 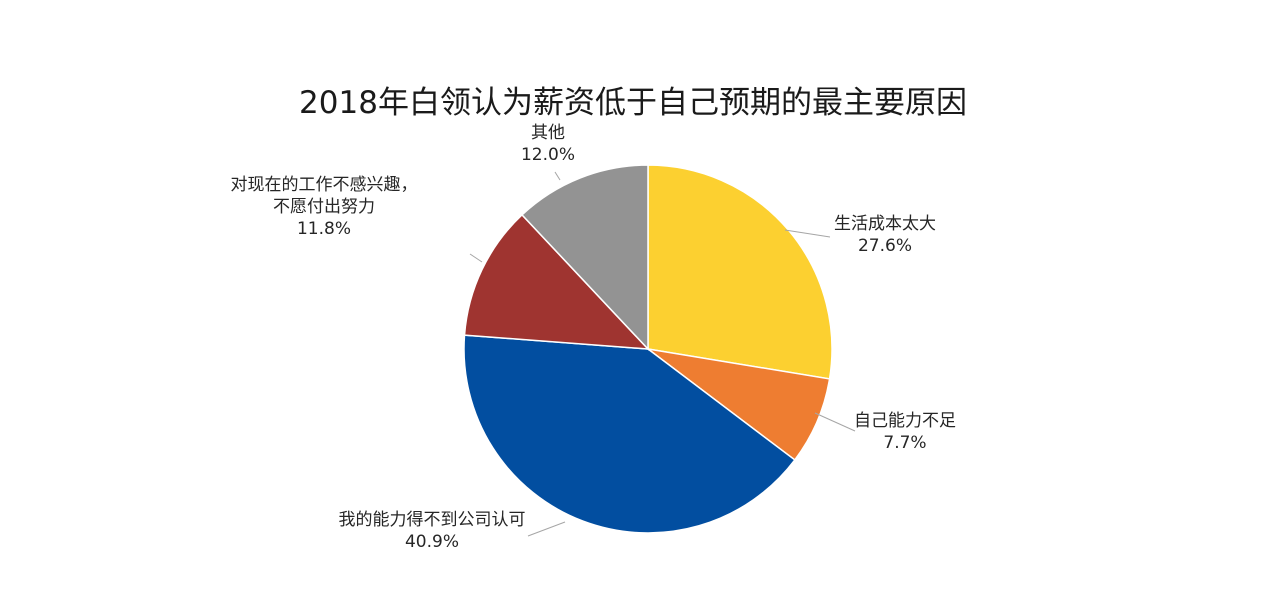 What do you see at coordinates (904, 443) in the screenshot?
I see `slice-value-1: 7.7%` at bounding box center [904, 443].